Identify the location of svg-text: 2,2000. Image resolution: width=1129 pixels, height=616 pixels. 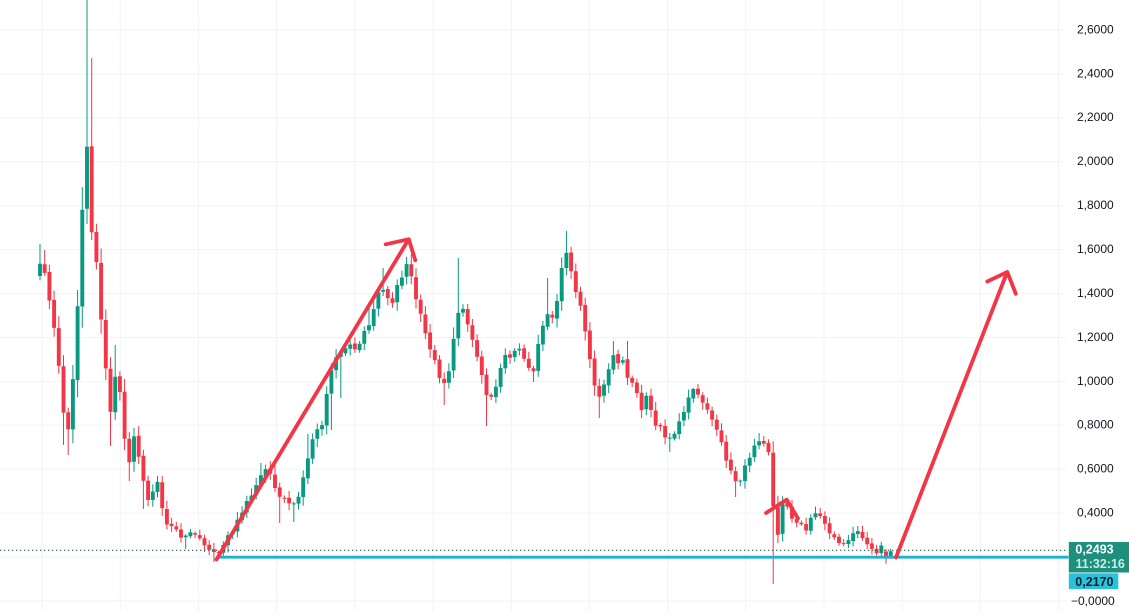
(1095, 117).